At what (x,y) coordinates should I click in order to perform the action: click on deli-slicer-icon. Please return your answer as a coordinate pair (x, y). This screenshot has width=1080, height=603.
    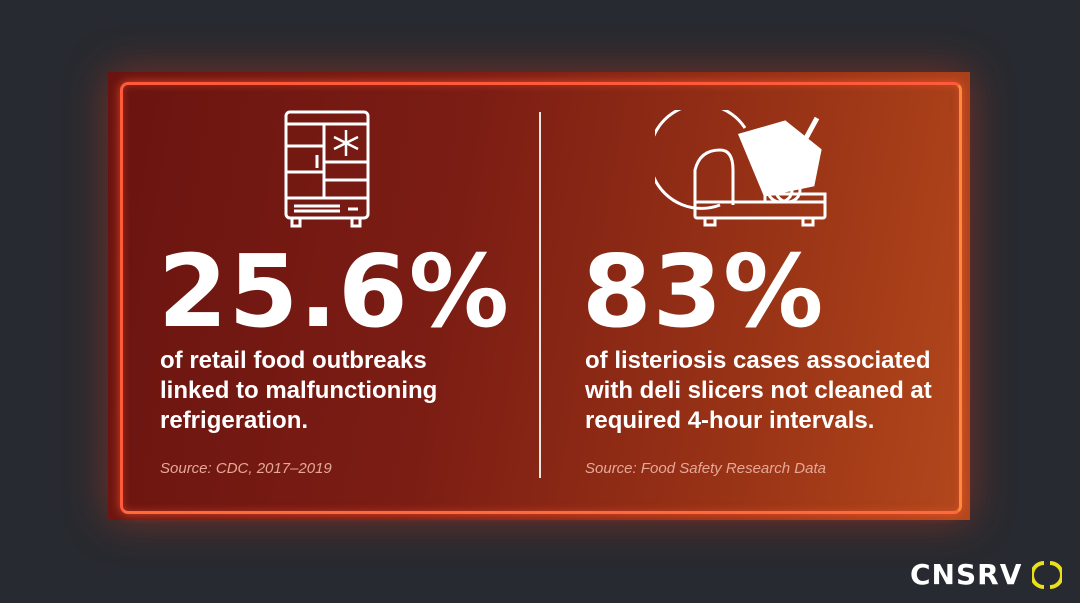
    Looking at the image, I should click on (741, 168).